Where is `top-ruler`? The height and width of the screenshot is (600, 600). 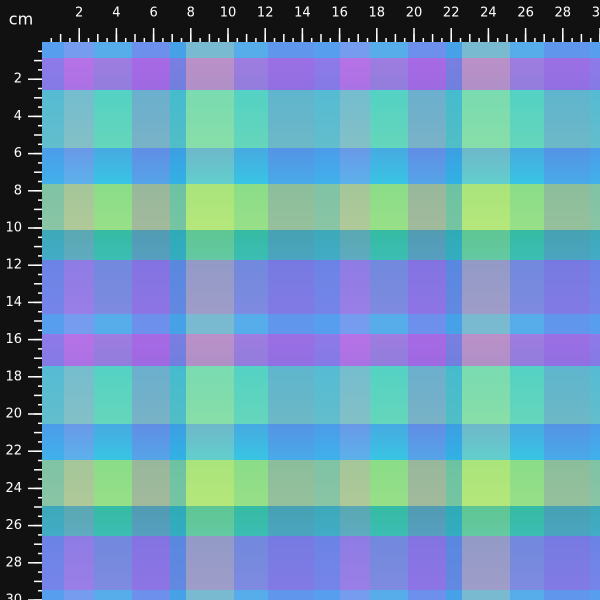
top-ruler is located at coordinates (300, 21).